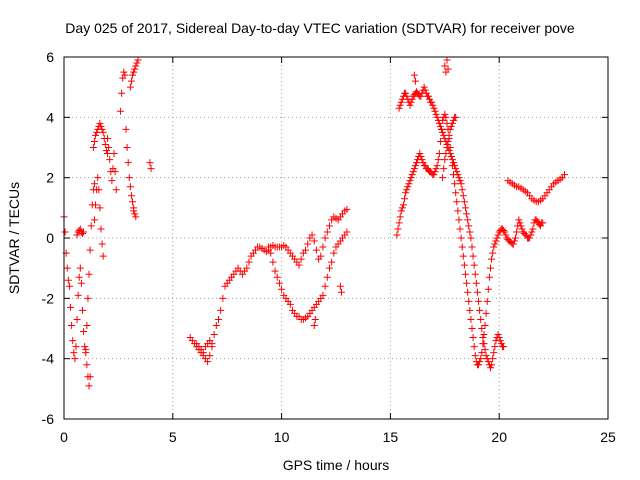 The width and height of the screenshot is (640, 480). What do you see at coordinates (50, 178) in the screenshot?
I see `y-tick-label: 2` at bounding box center [50, 178].